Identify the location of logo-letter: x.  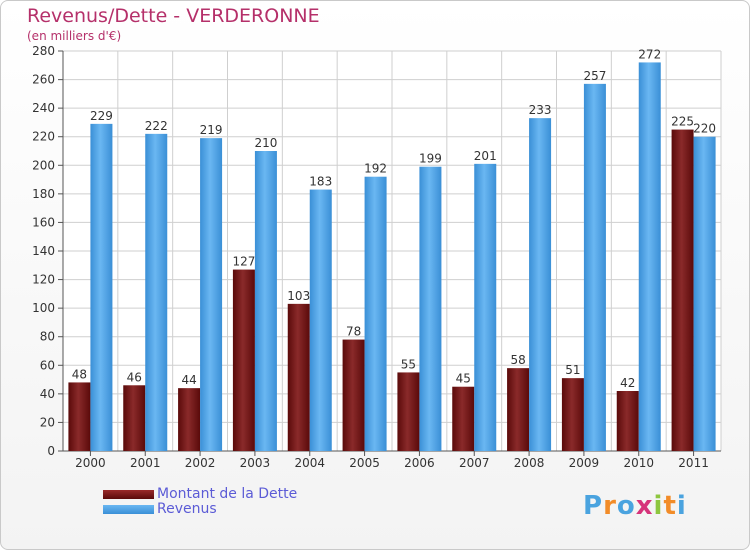
(644, 506).